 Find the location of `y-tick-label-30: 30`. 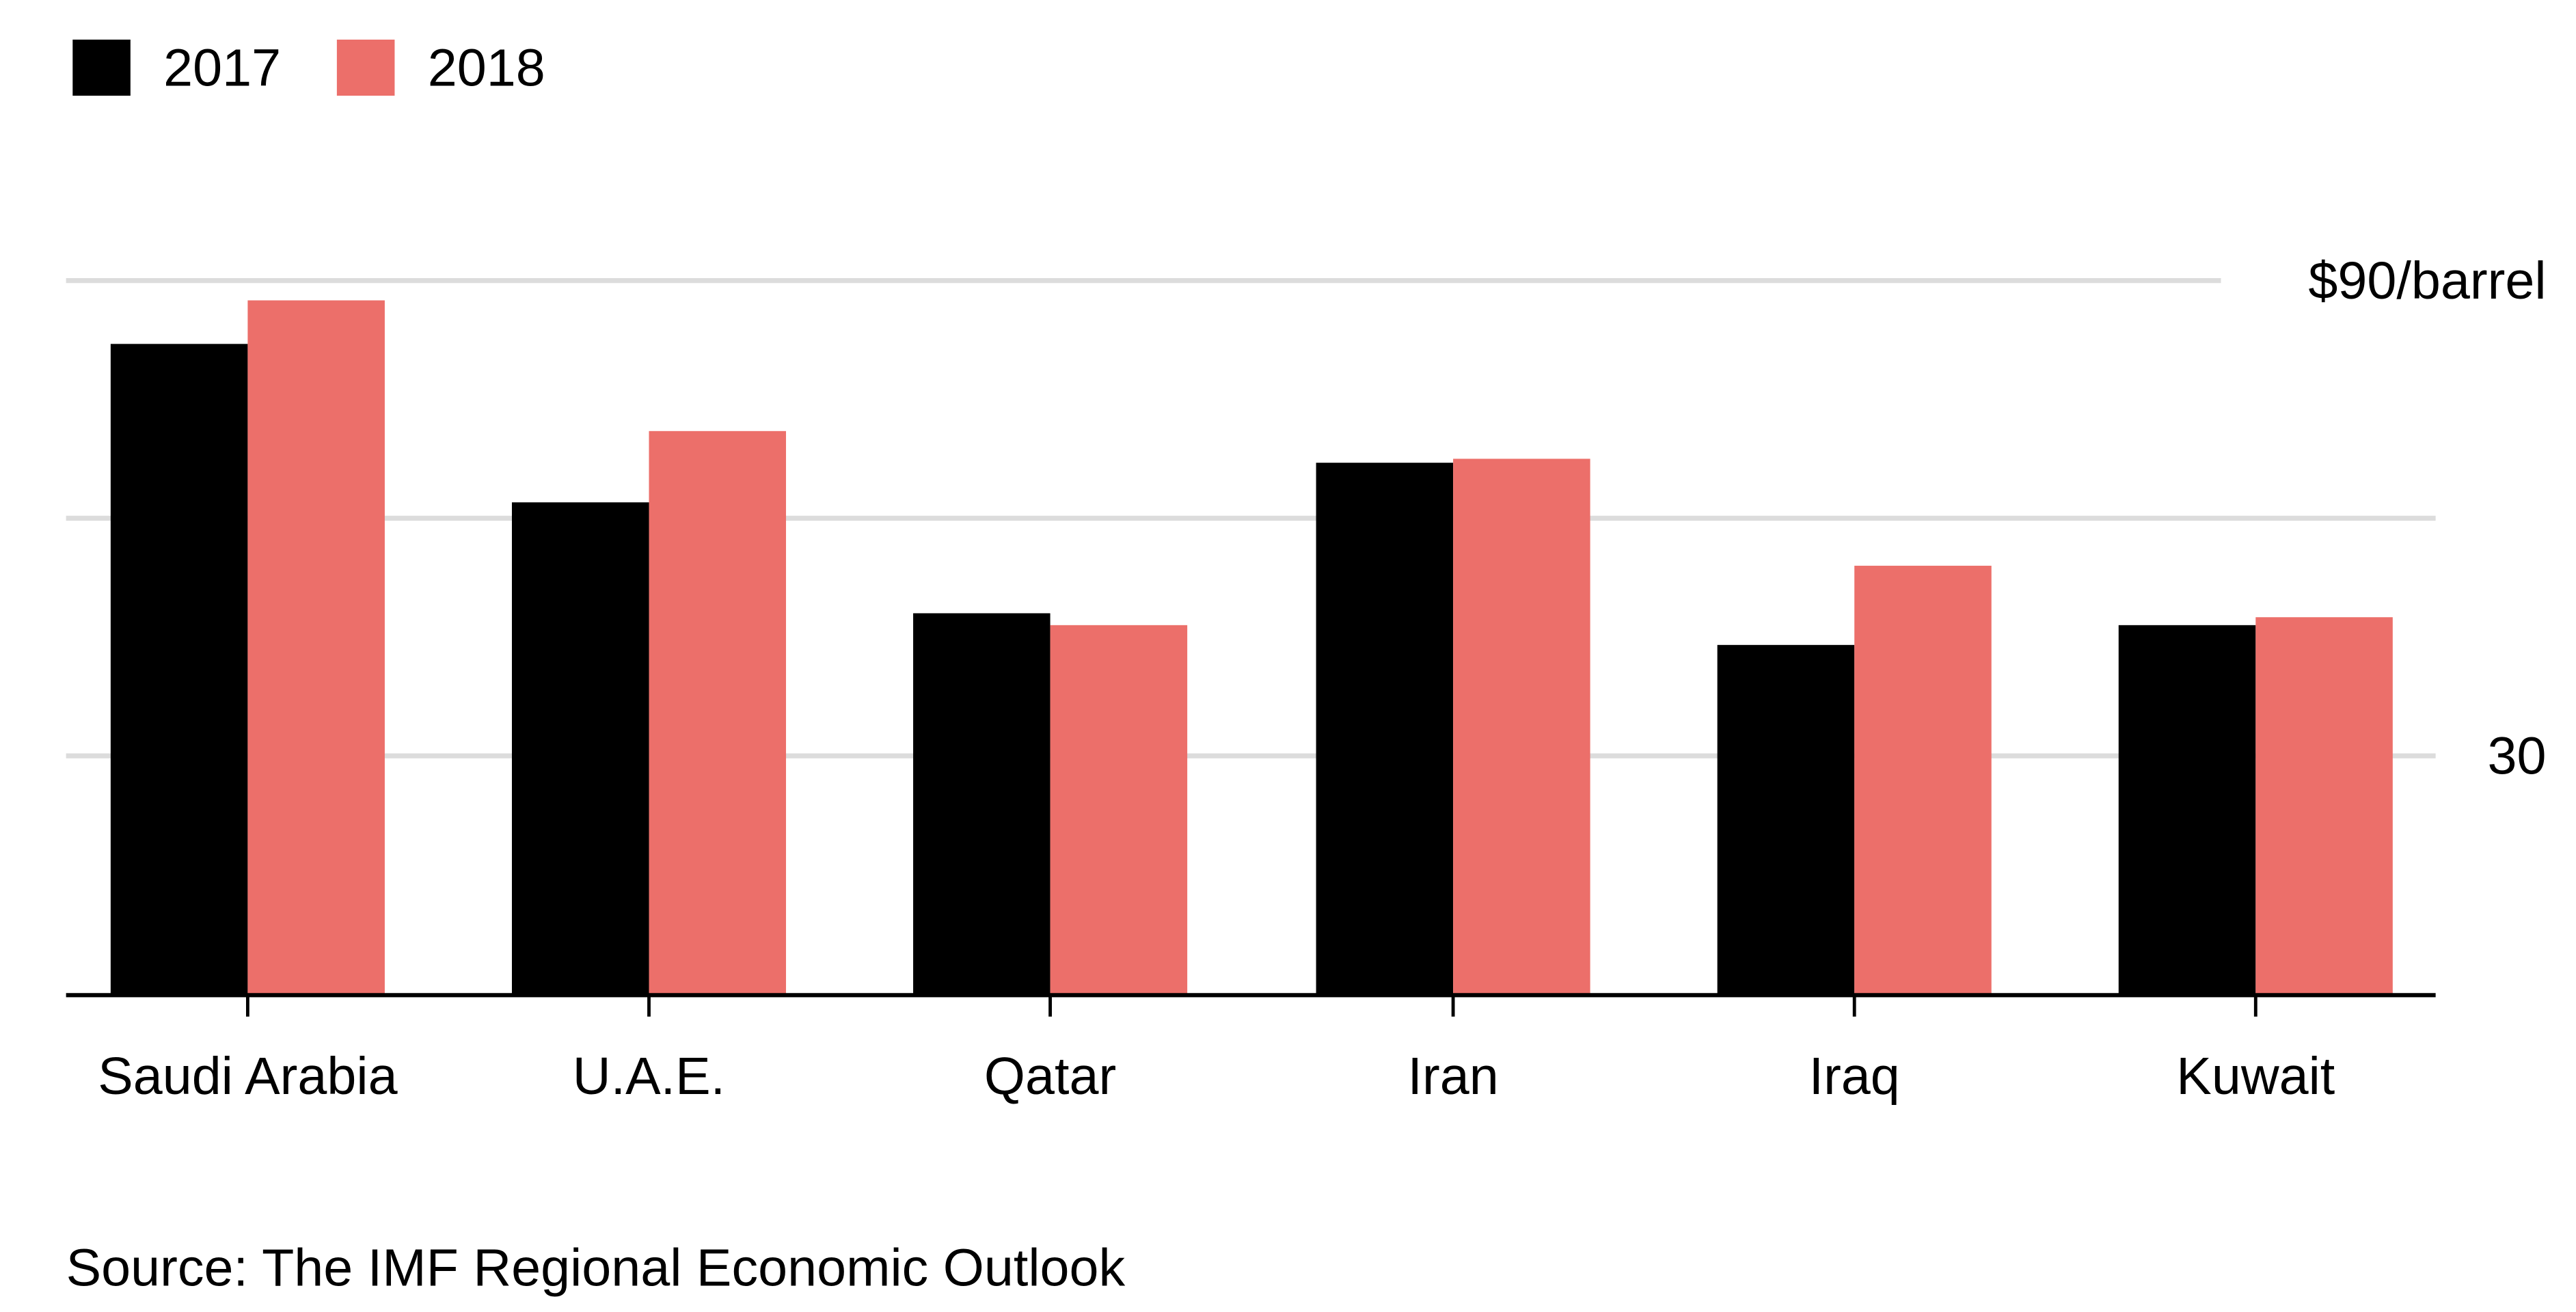

y-tick-label-30: 30 is located at coordinates (2517, 756).